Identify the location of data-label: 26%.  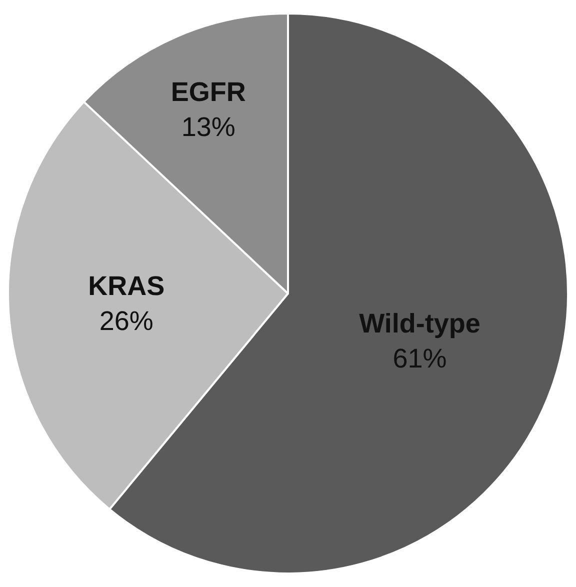
(126, 321).